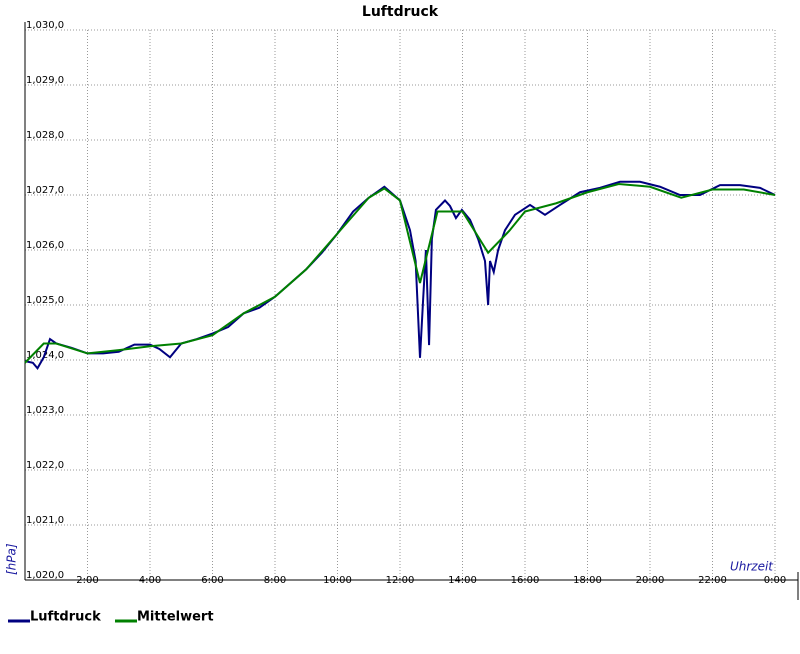  What do you see at coordinates (175, 617) in the screenshot?
I see `legend-label: Mittelwert` at bounding box center [175, 617].